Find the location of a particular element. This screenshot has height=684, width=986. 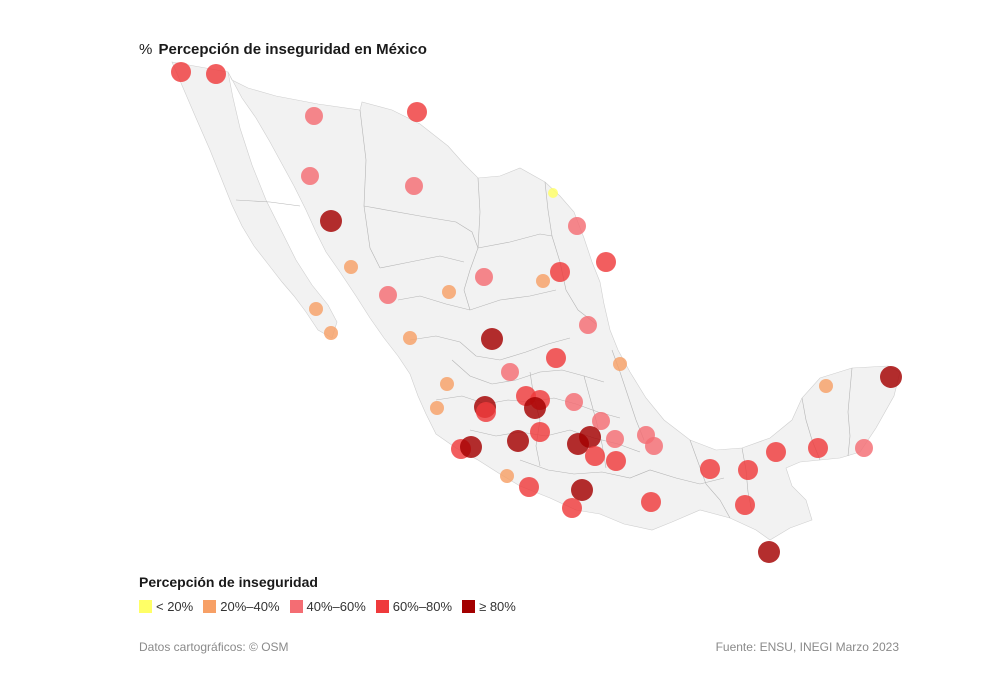

title-text: Percepción de inseguridad en México is located at coordinates (292, 49).